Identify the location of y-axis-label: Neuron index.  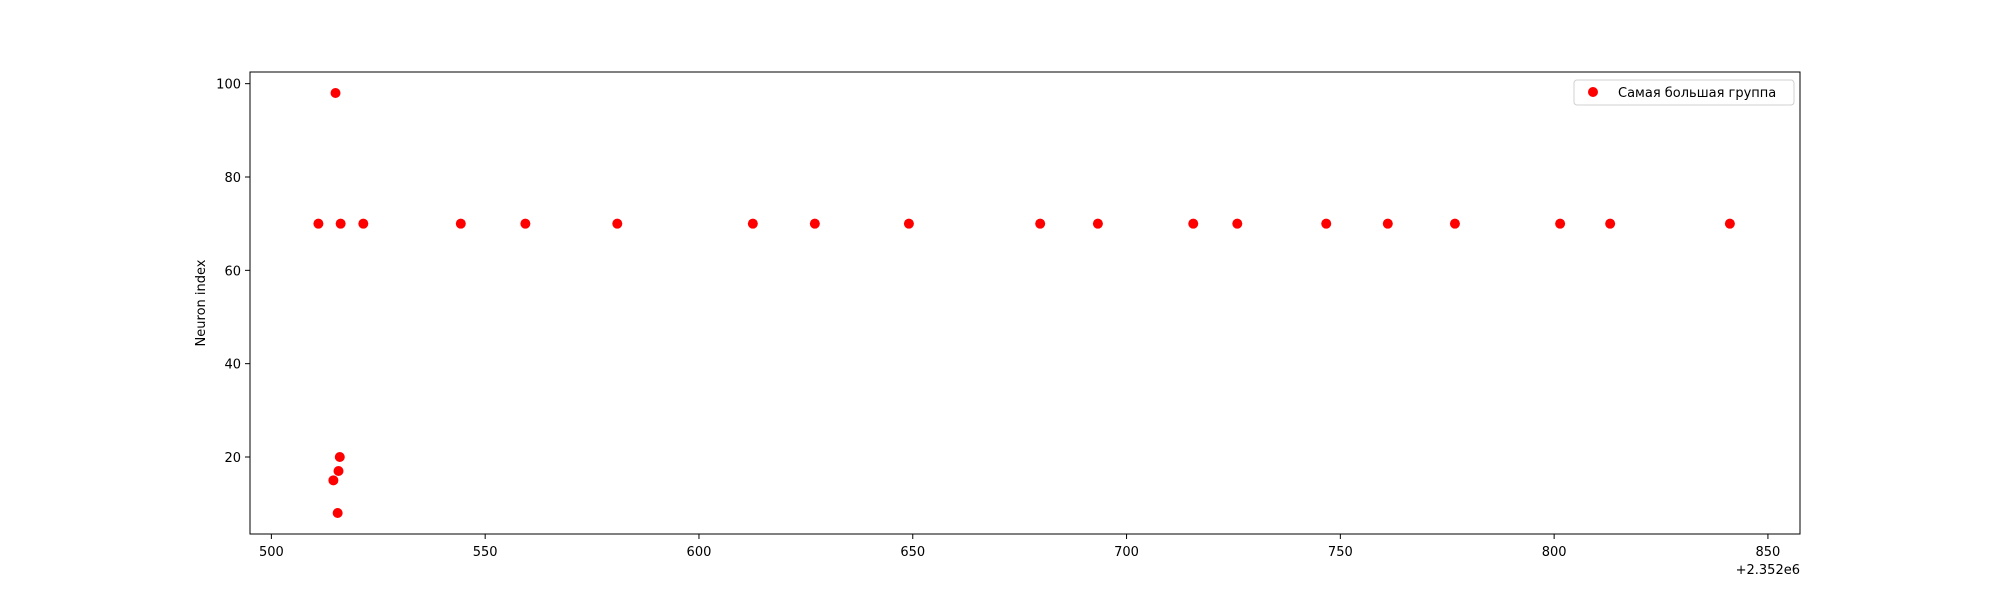
(201, 302).